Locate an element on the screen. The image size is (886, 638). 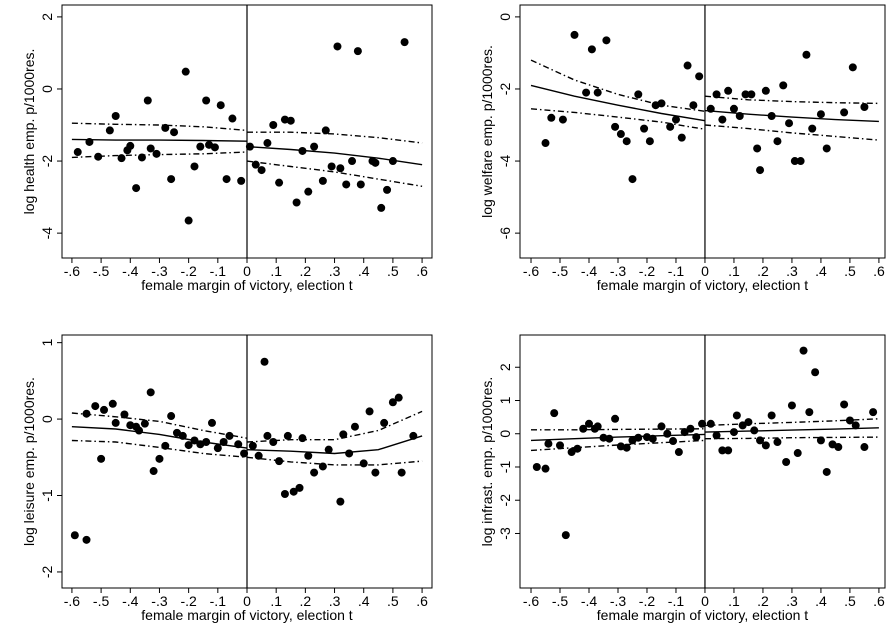
x-tick-label: .6 is located at coordinates (422, 271).